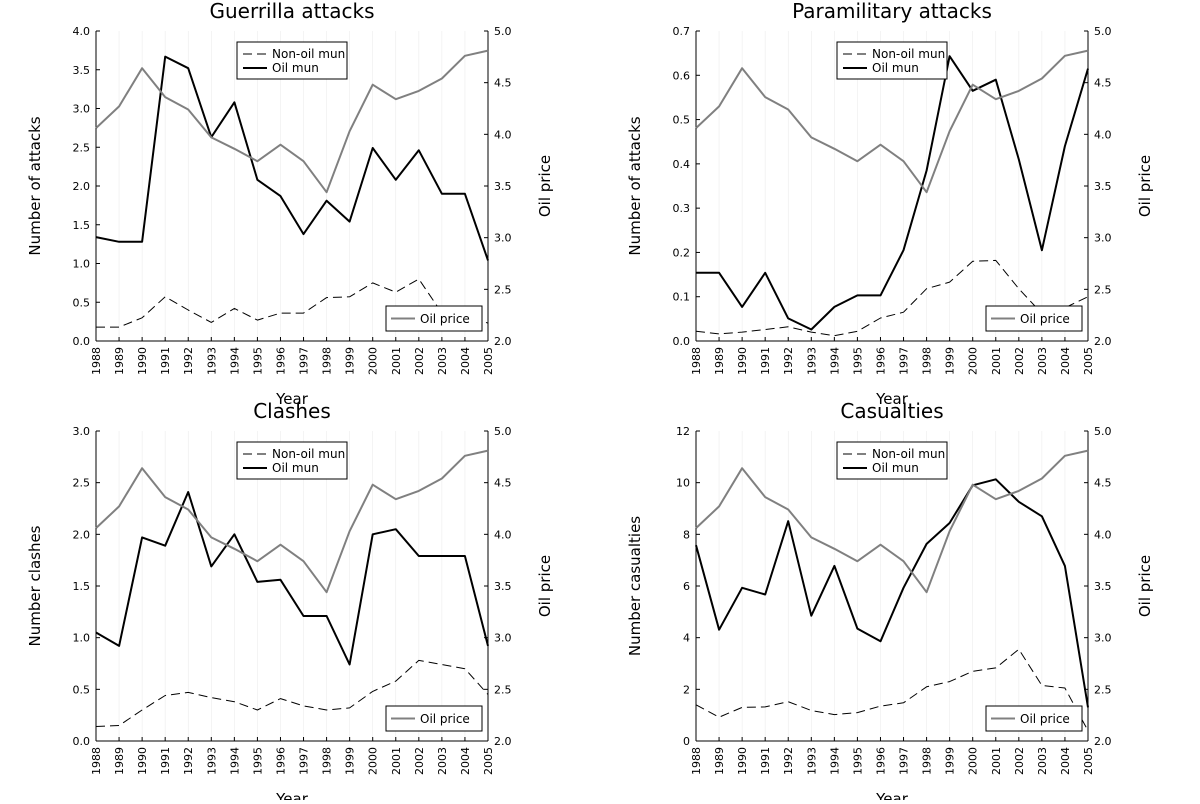  Describe the element at coordinates (295, 468) in the screenshot. I see `legend-label-oil: Oil mun` at that location.